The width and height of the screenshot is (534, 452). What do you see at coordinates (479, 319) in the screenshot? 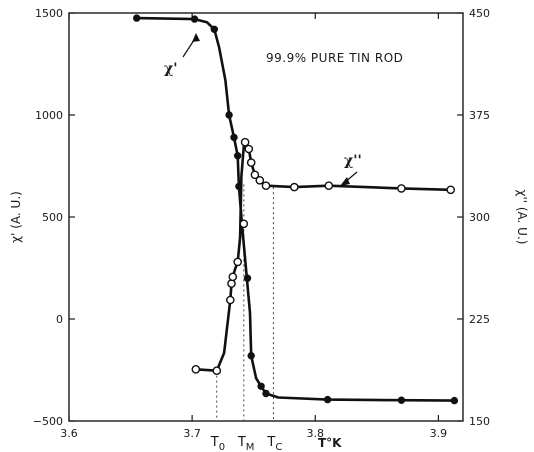
I see `y-right-tick-label: 225` at bounding box center [479, 319].